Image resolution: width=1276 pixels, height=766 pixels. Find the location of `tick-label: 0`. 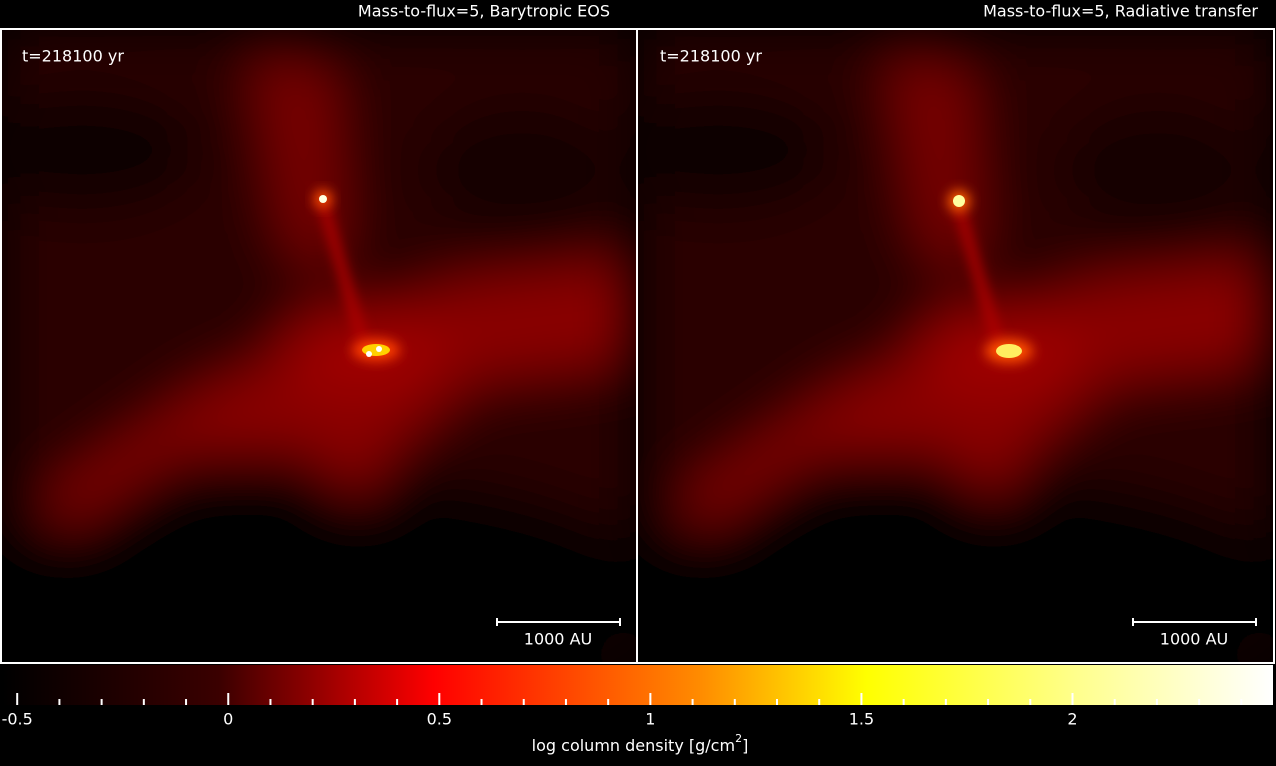

tick-label: 0 is located at coordinates (228, 719).